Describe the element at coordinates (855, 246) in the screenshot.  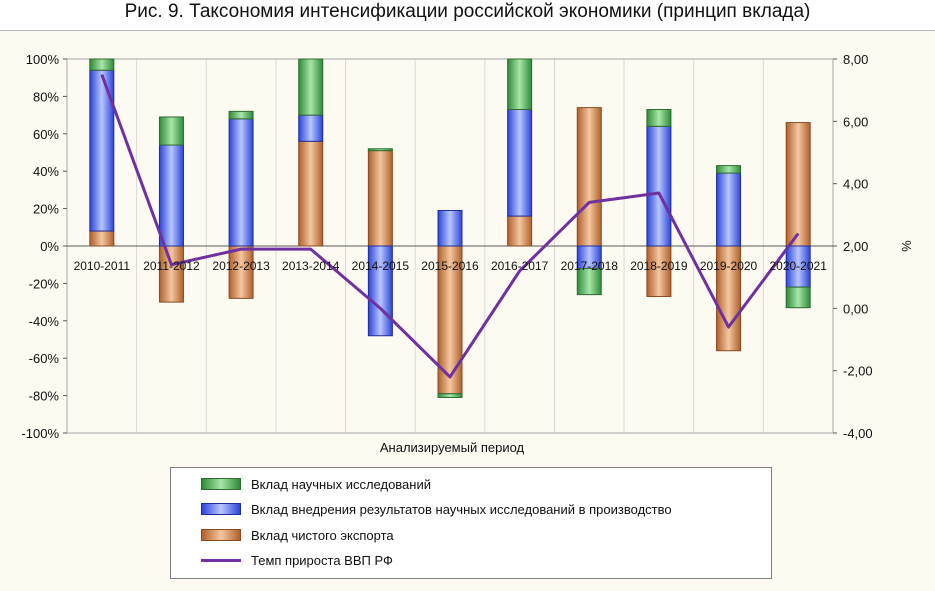
I see `right-tick-label: 2,00` at that location.